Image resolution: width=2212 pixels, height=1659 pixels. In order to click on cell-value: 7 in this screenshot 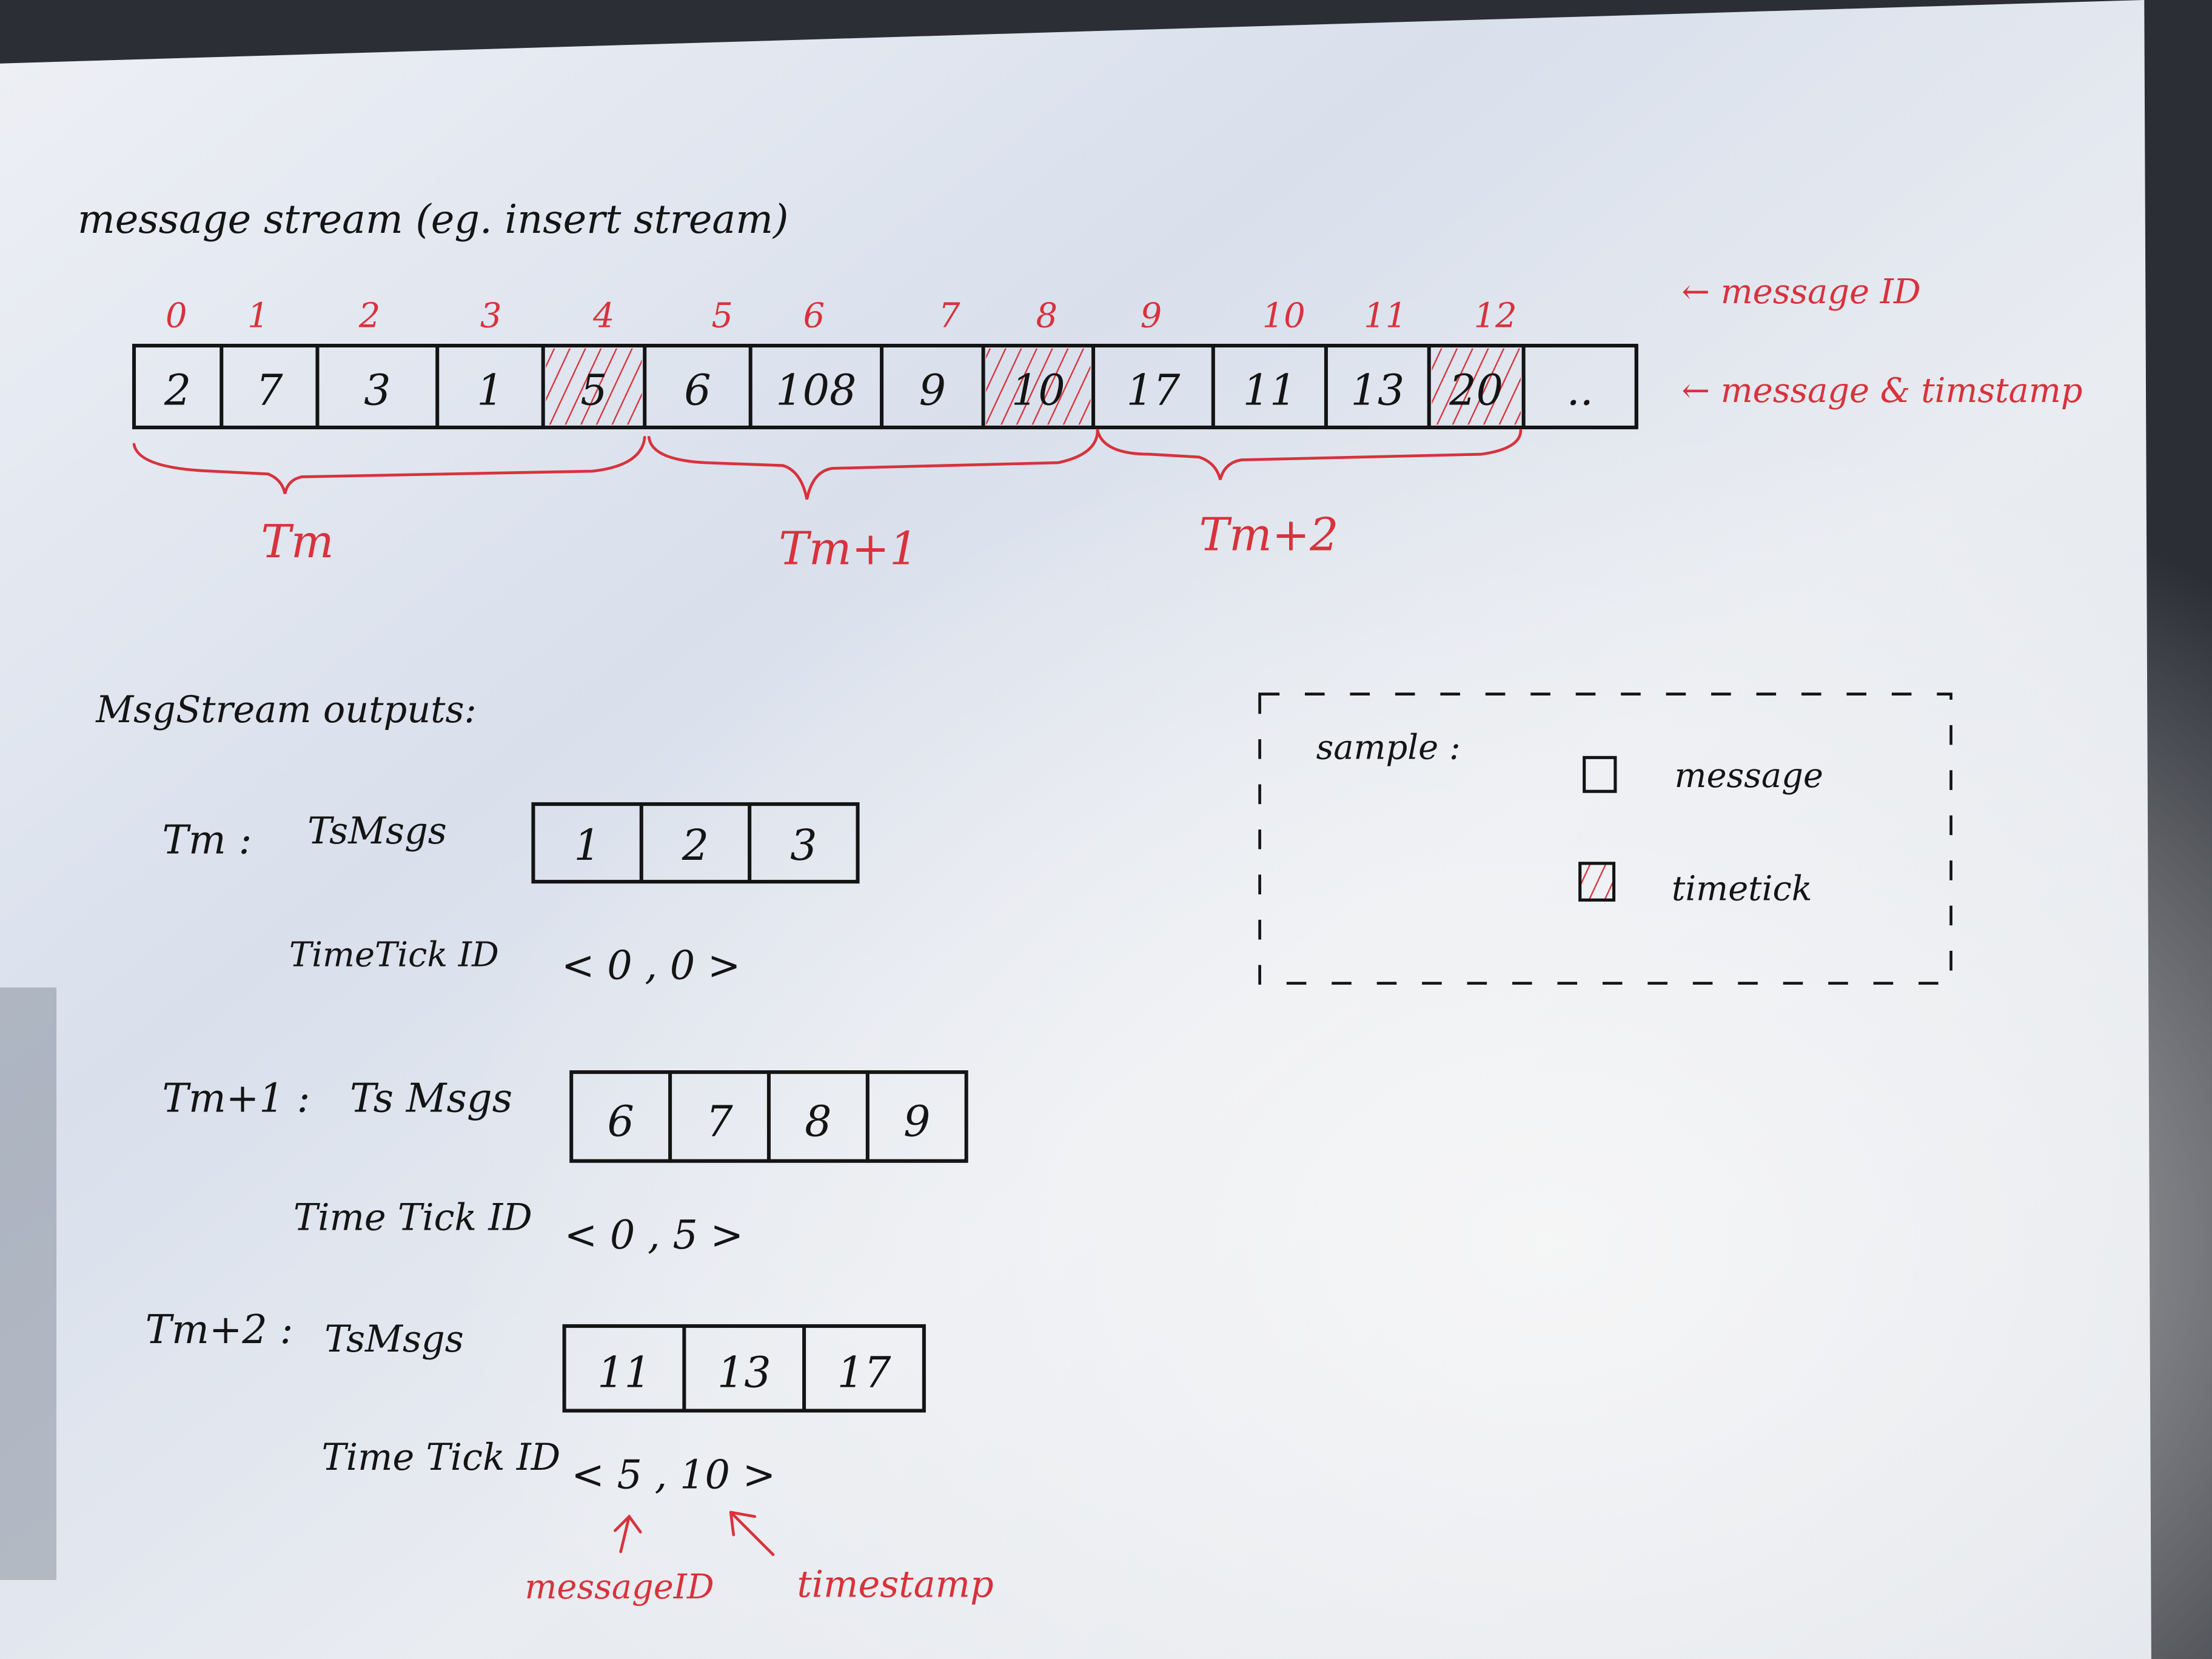, I will do `click(269, 390)`.